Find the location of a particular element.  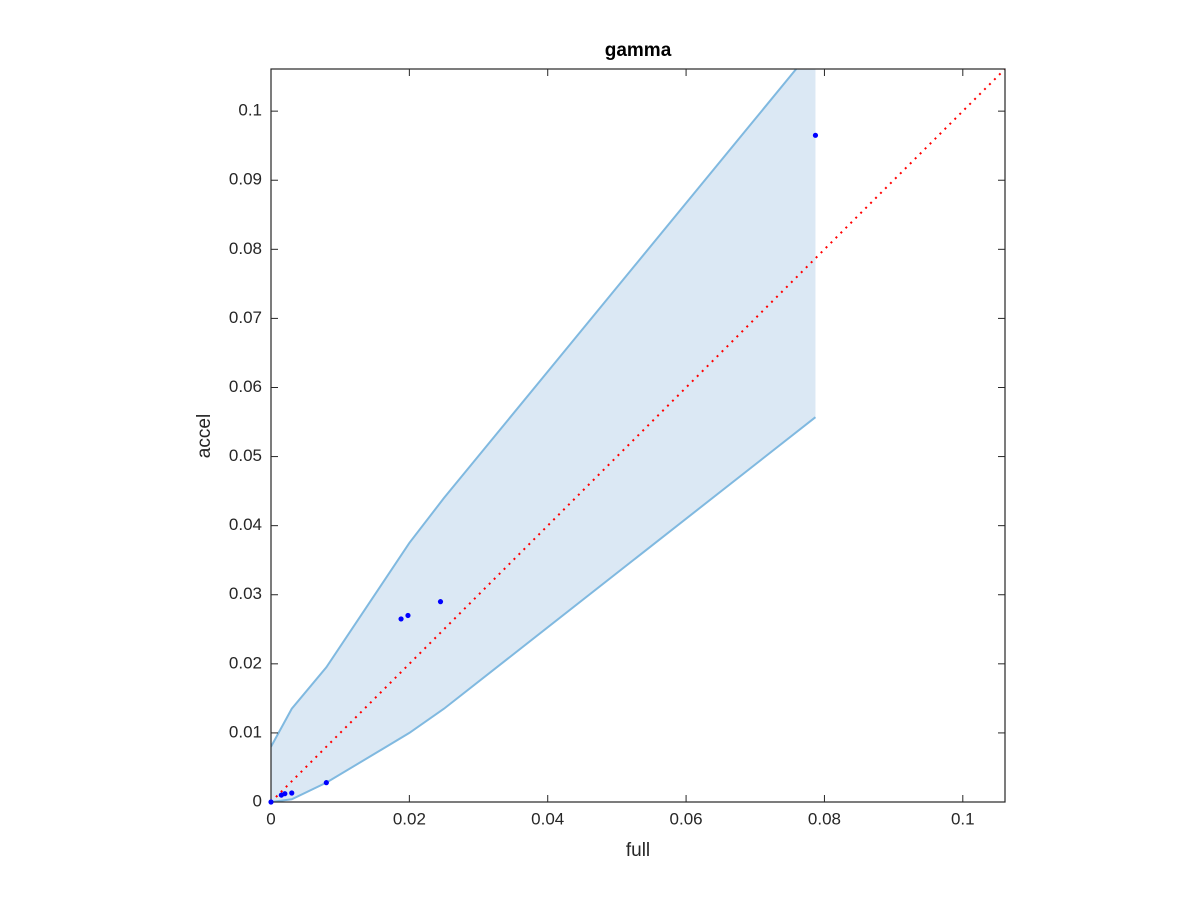

x-tick-label: 0 is located at coordinates (270, 818).